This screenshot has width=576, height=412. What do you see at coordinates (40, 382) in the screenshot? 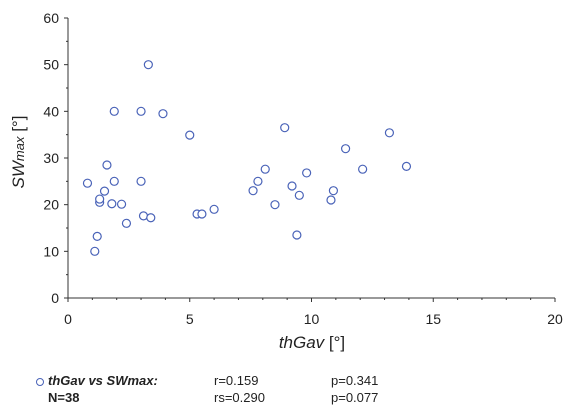
I see `legend-marker-icon` at bounding box center [40, 382].